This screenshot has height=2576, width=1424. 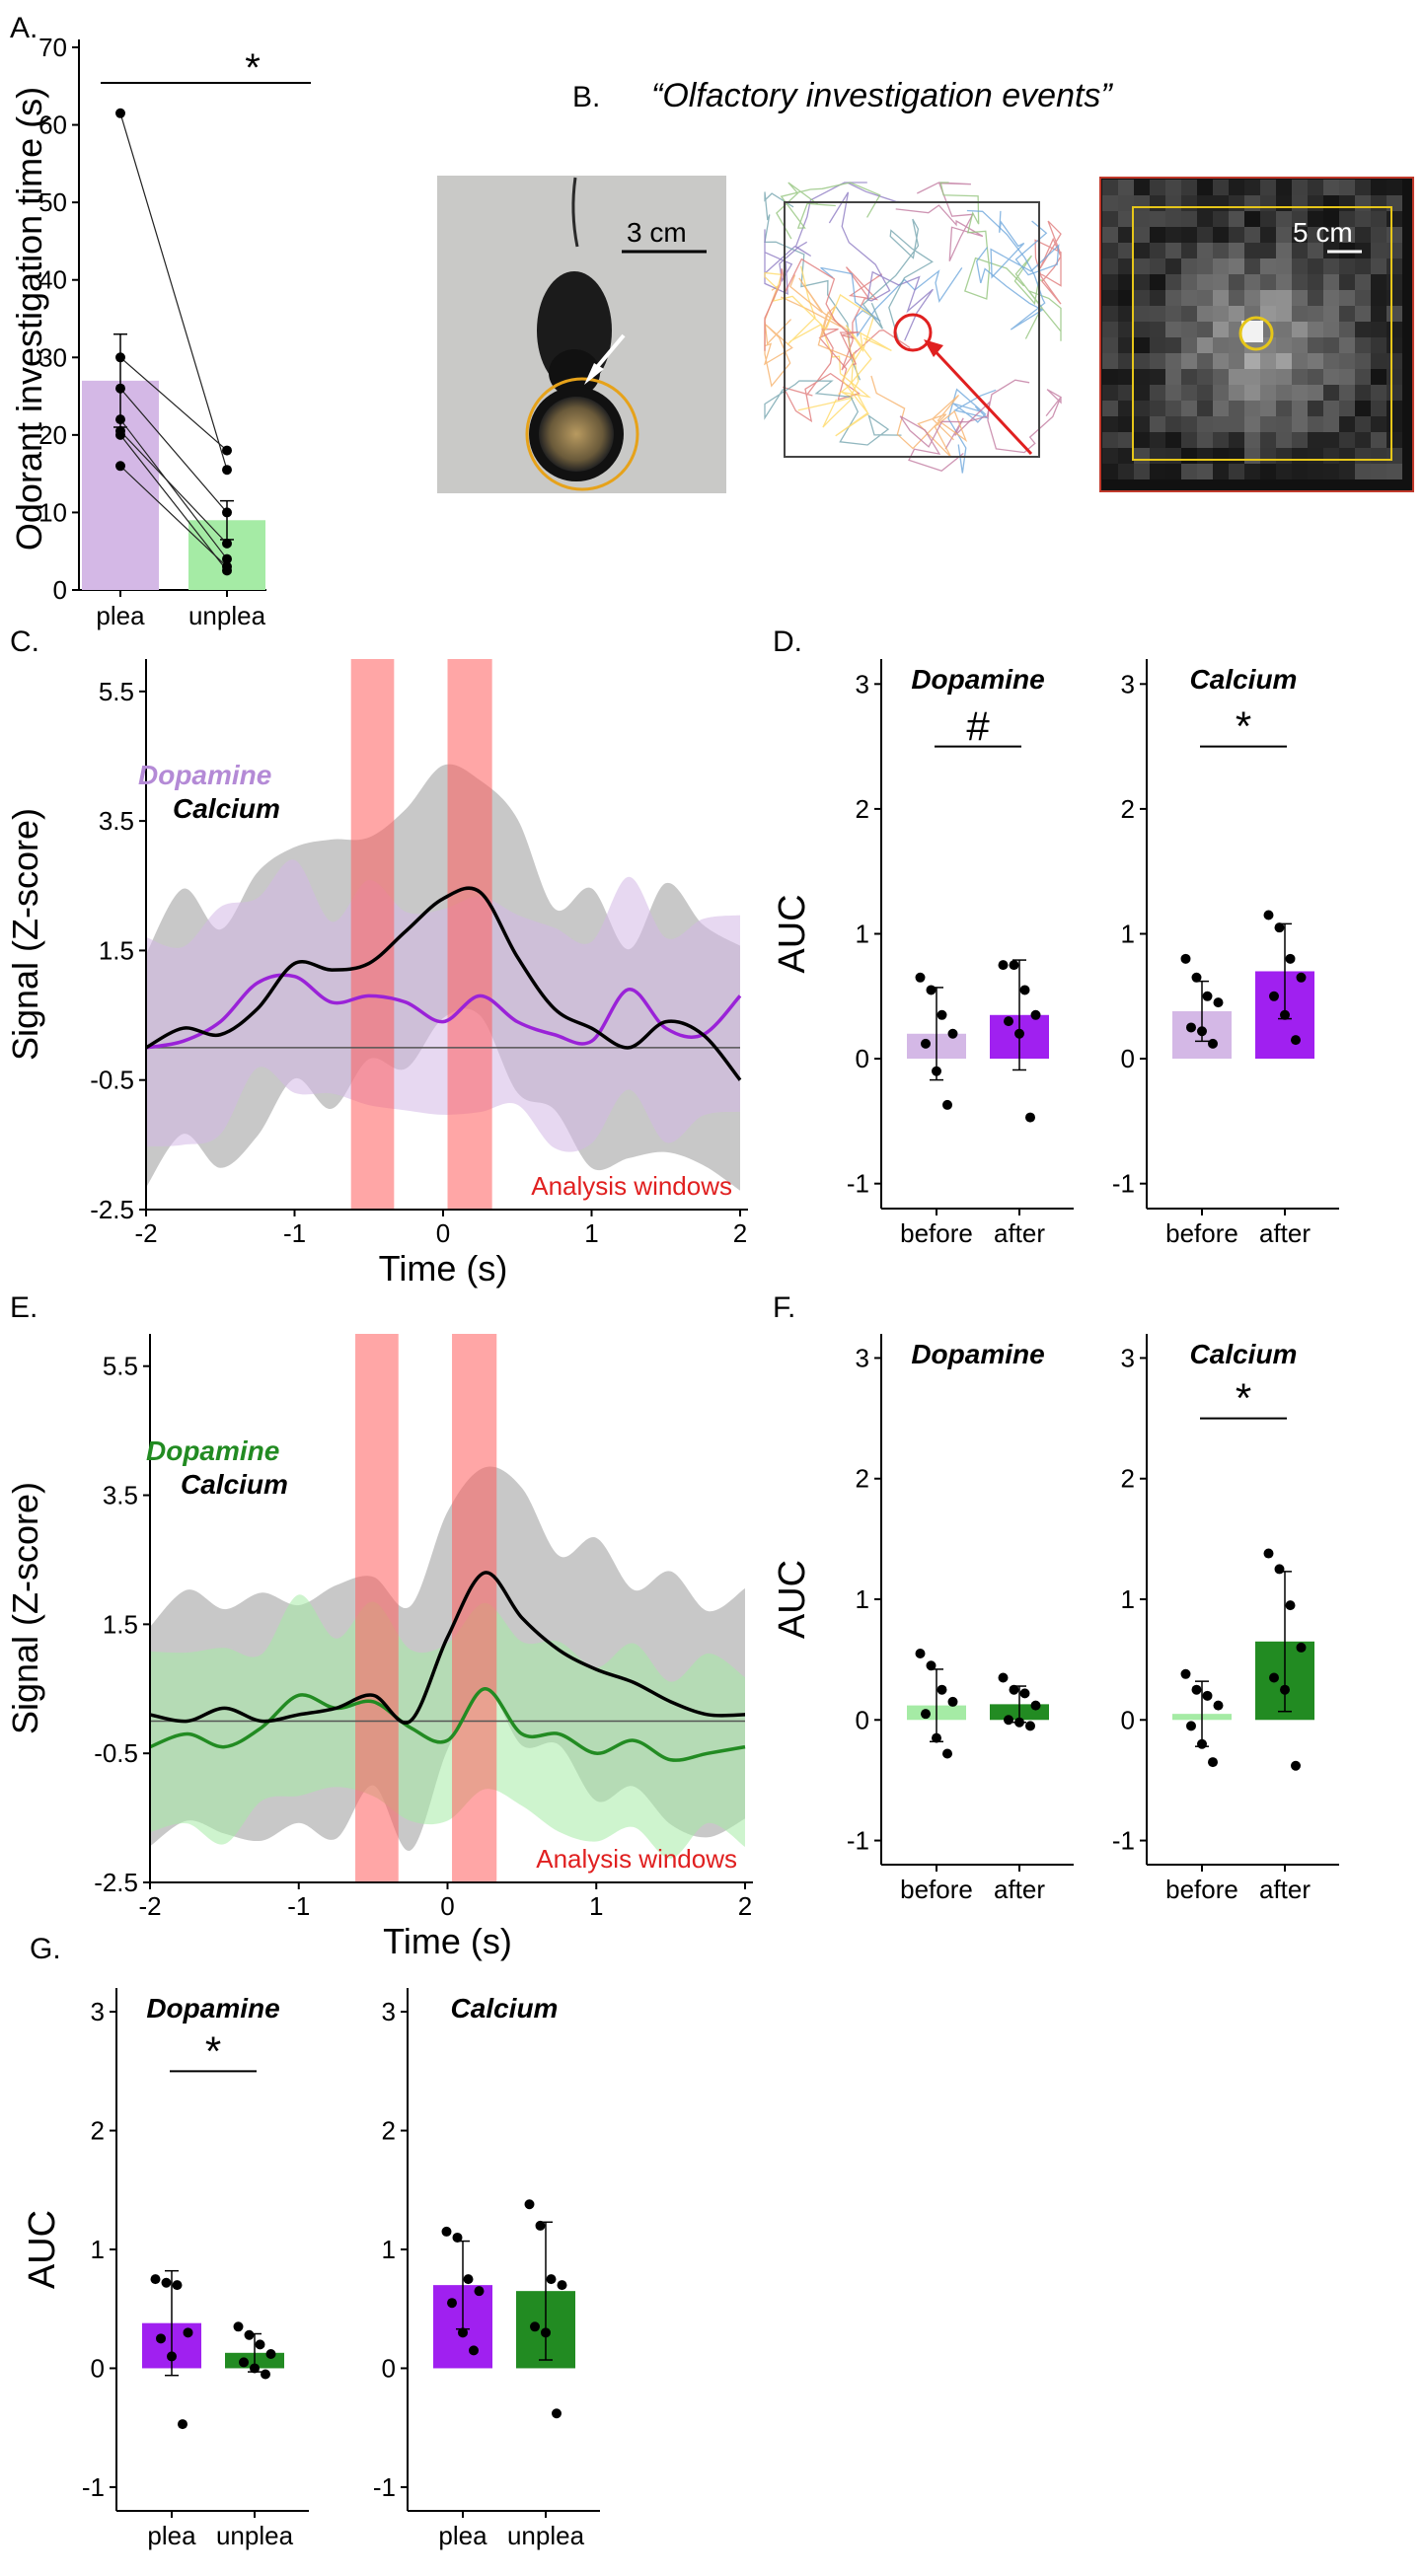 What do you see at coordinates (923, 1619) in the screenshot?
I see `chart-f-dopamine-auc: 3 2 1 0 -1 before after Dopamine AUC` at bounding box center [923, 1619].